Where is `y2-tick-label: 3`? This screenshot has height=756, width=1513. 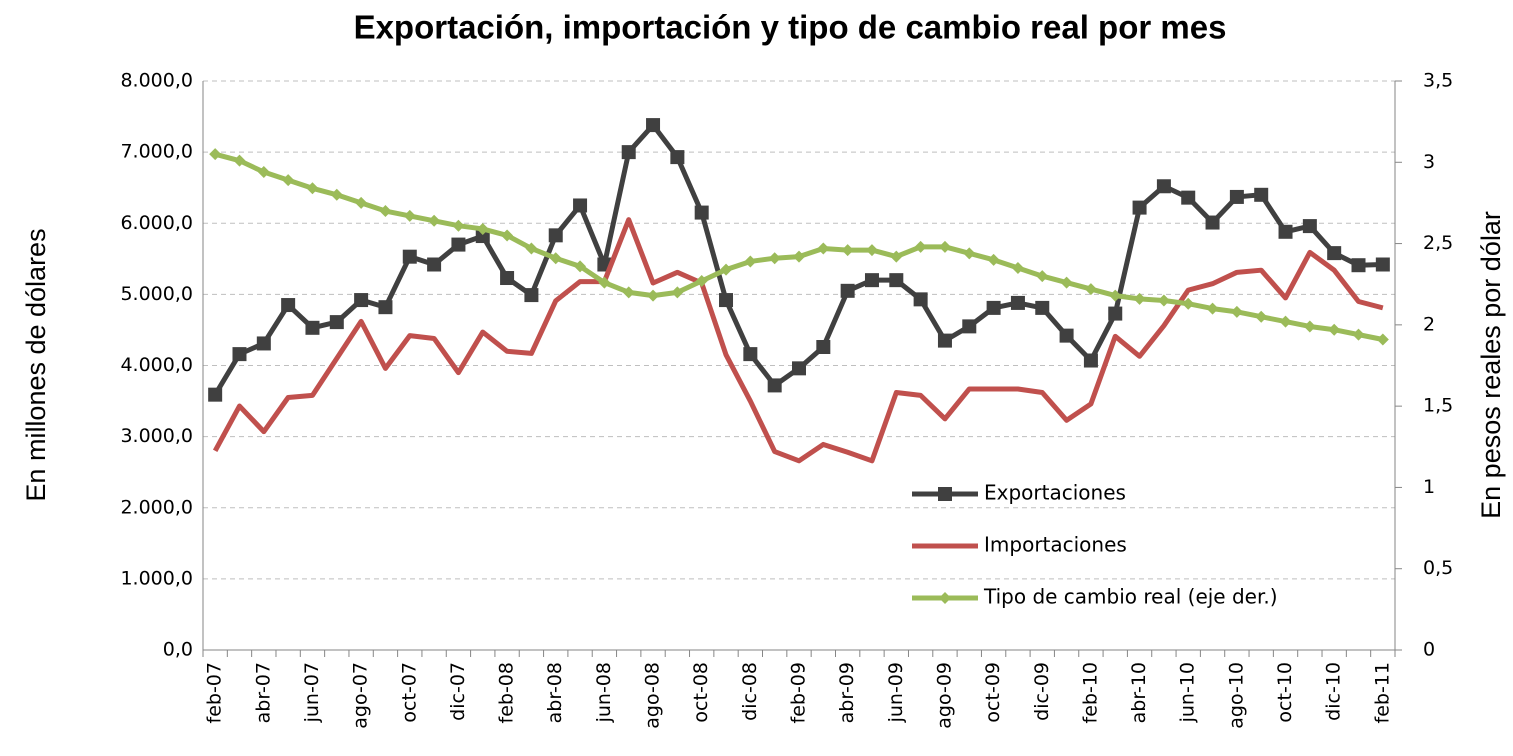
y2-tick-label: 3 is located at coordinates (1429, 162).